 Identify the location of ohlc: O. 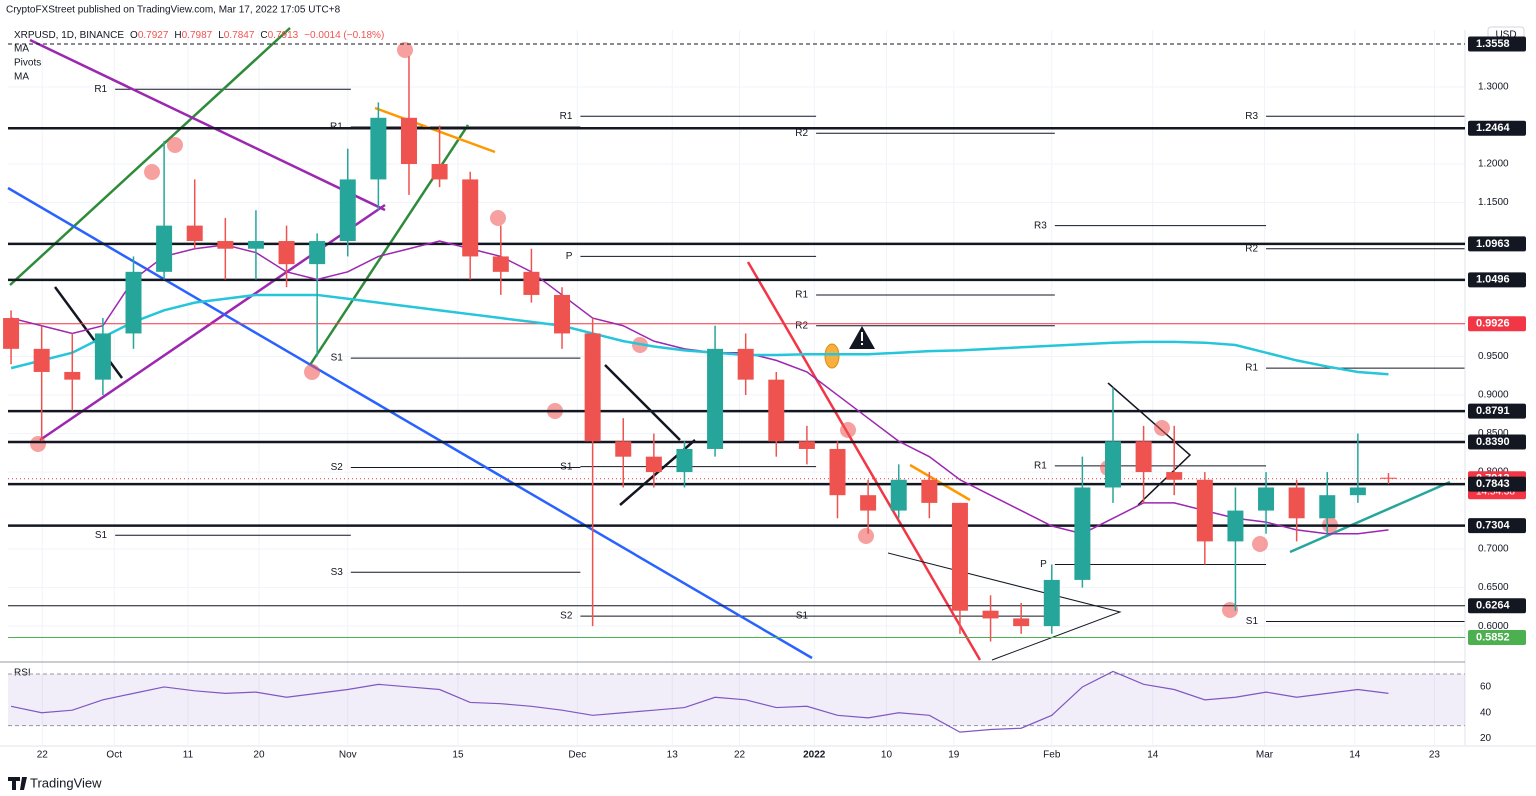
(134, 35).